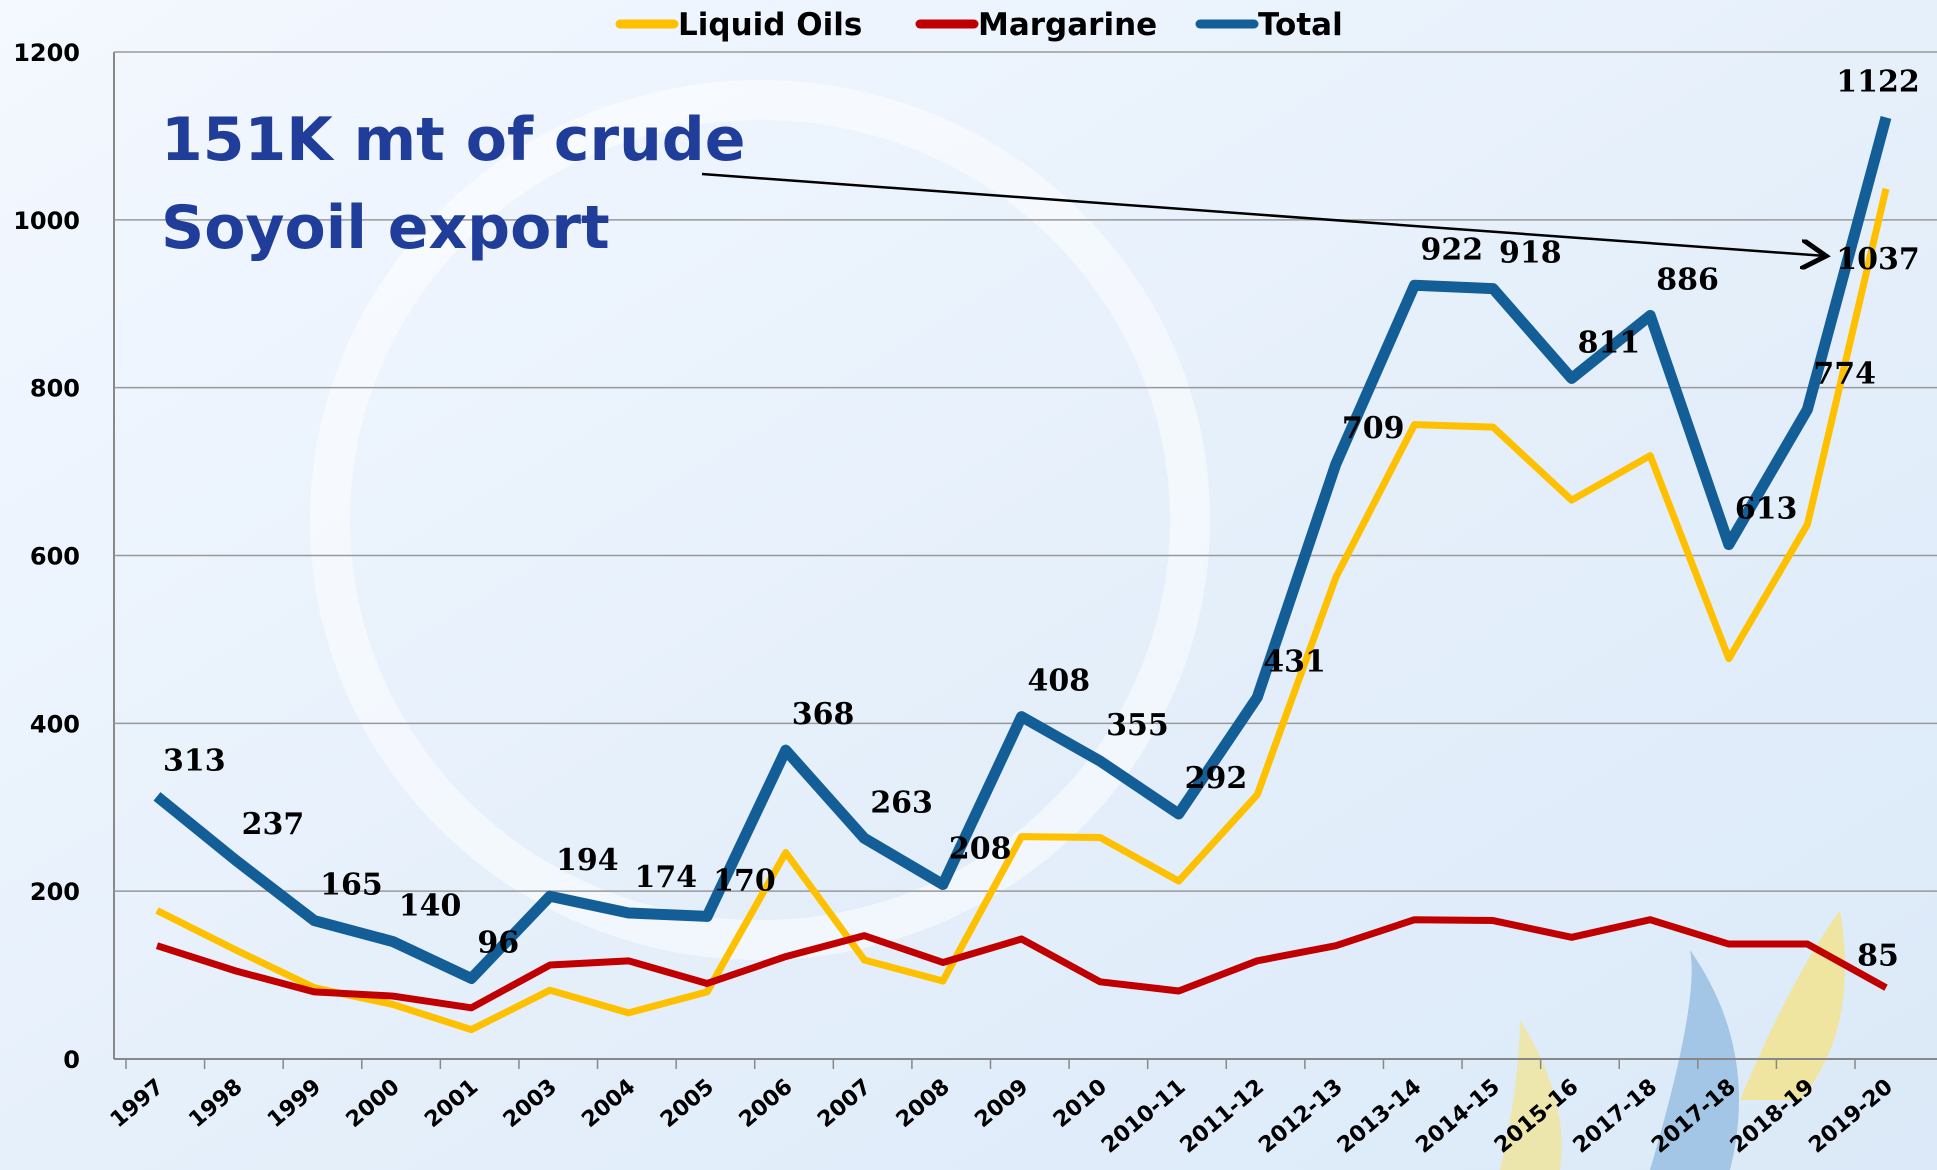 The image size is (1937, 1170). What do you see at coordinates (1216, 778) in the screenshot?
I see `data-label: 292` at bounding box center [1216, 778].